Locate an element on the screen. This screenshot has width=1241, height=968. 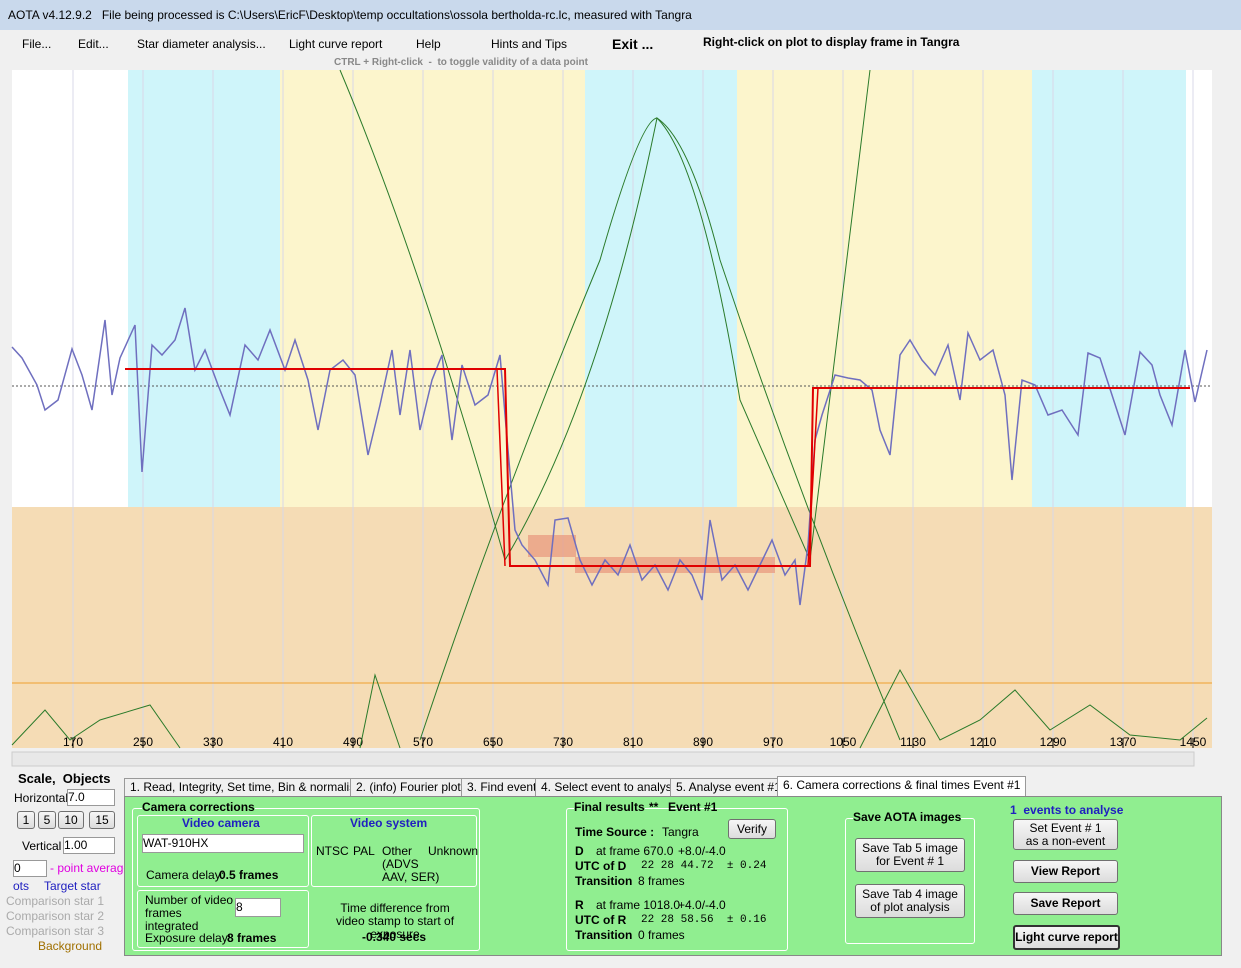
tab: 5. Analyse event #1 is located at coordinates (728, 787).